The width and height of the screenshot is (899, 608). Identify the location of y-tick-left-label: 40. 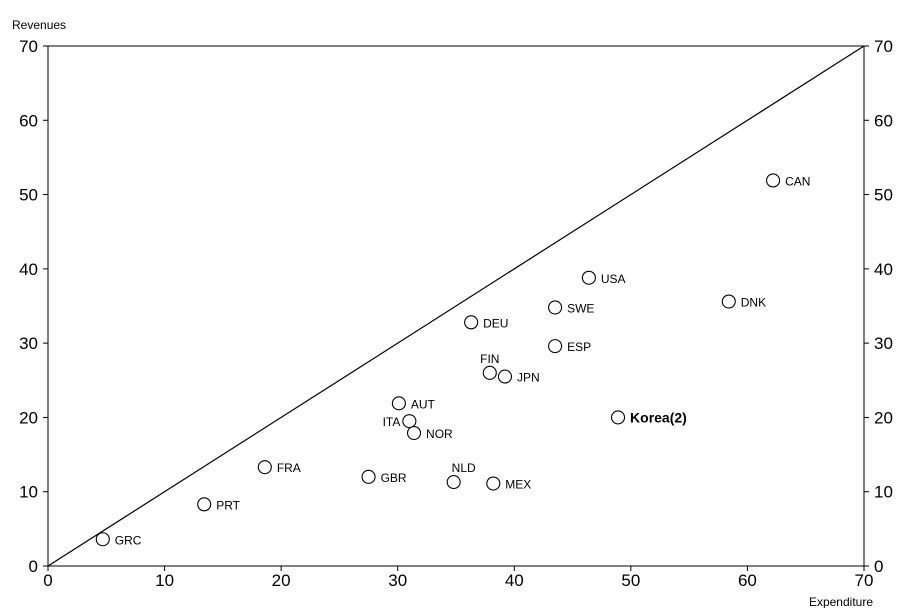
(28, 269).